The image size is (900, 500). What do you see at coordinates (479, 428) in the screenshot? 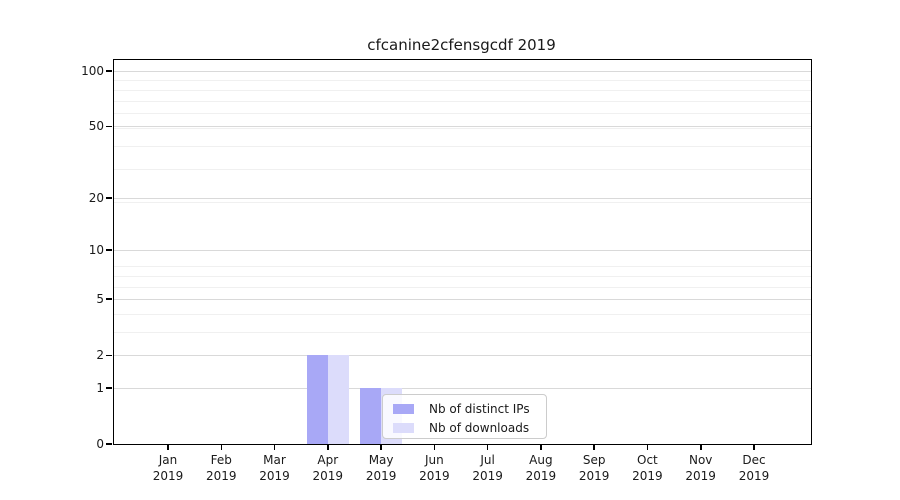
I see `legend-label-downloads: Nb of downloads` at bounding box center [479, 428].